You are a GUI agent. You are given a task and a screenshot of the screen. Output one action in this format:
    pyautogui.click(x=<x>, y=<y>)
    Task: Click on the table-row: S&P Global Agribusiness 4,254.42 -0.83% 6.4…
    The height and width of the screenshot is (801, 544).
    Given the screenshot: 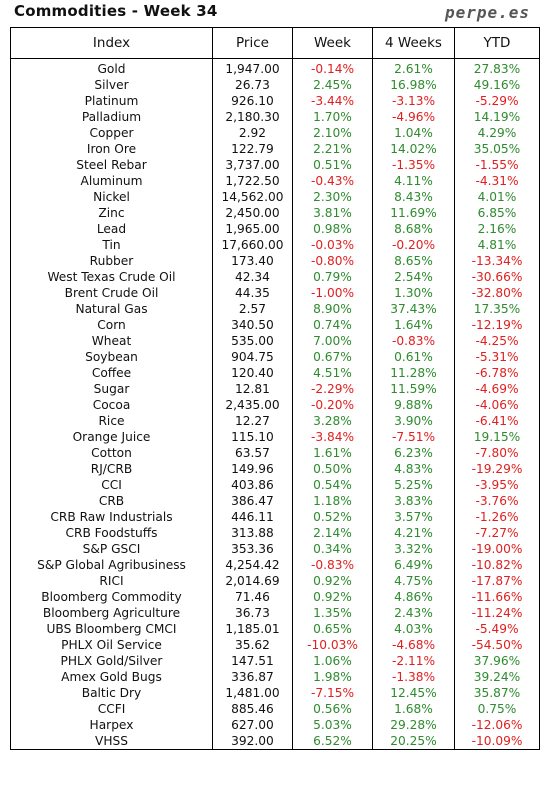 What is the action you would take?
    pyautogui.click(x=275, y=565)
    